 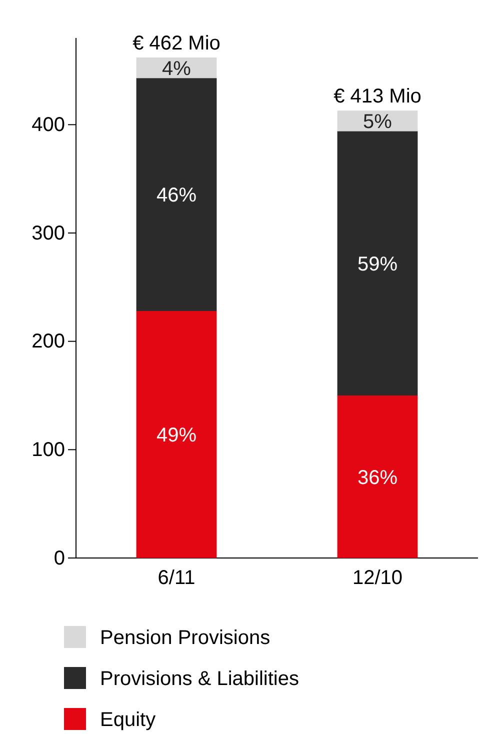 What do you see at coordinates (377, 578) in the screenshot?
I see `x-tick-label: 12/10` at bounding box center [377, 578].